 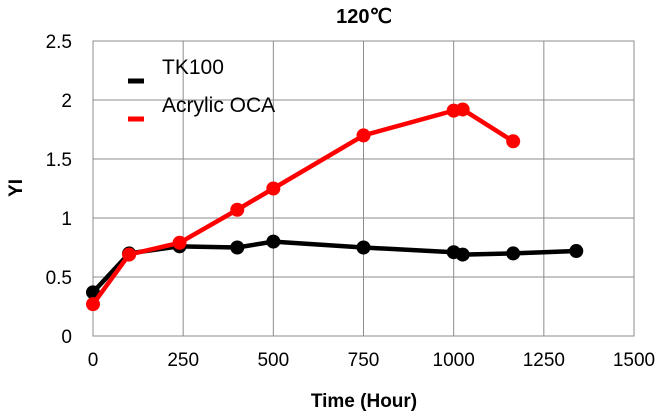 I want to click on y-tick-label: 2, so click(x=66, y=101).